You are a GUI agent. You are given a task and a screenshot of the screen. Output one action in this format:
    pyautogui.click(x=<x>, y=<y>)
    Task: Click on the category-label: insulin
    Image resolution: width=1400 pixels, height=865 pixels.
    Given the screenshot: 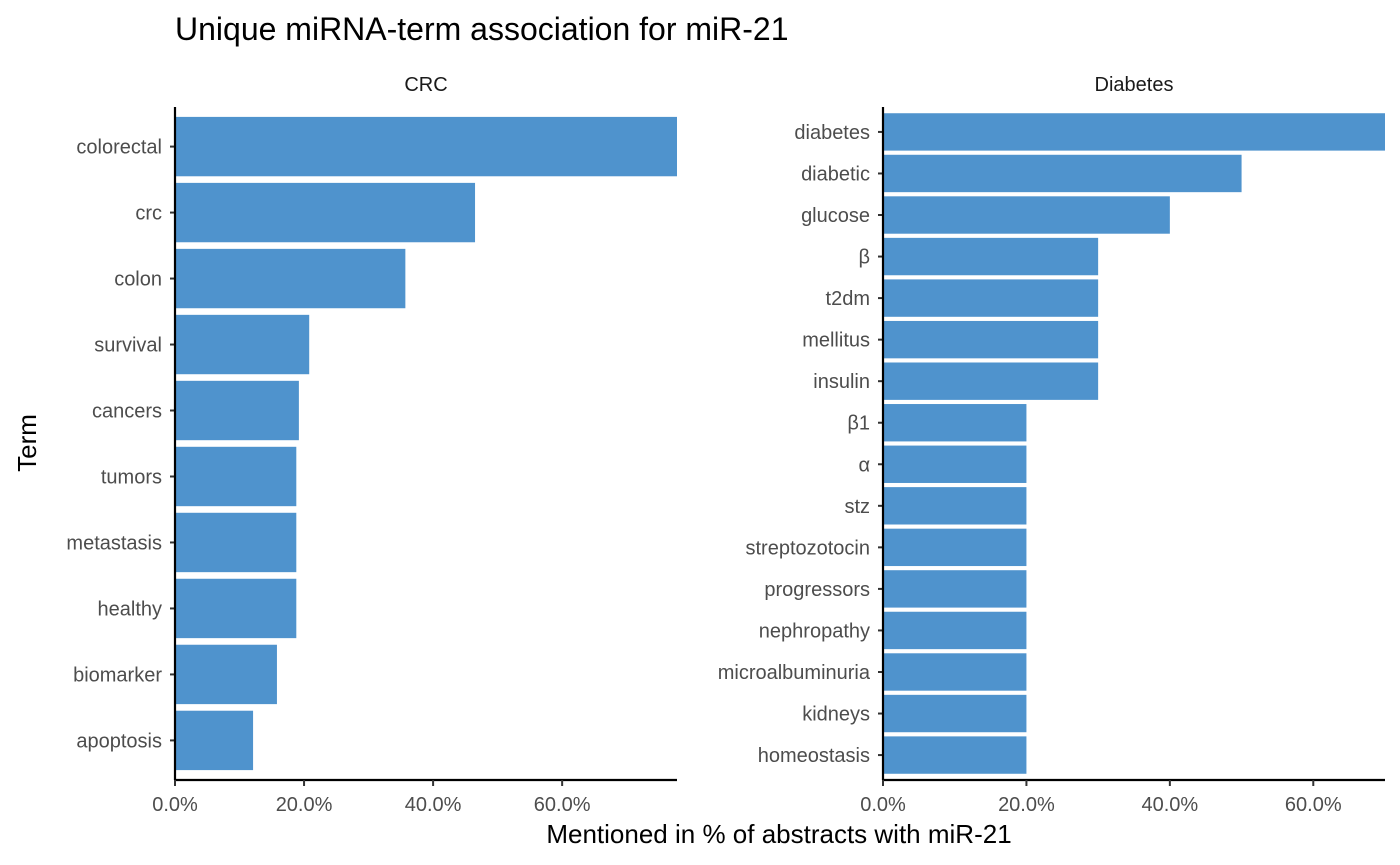 What is the action you would take?
    pyautogui.click(x=841, y=382)
    